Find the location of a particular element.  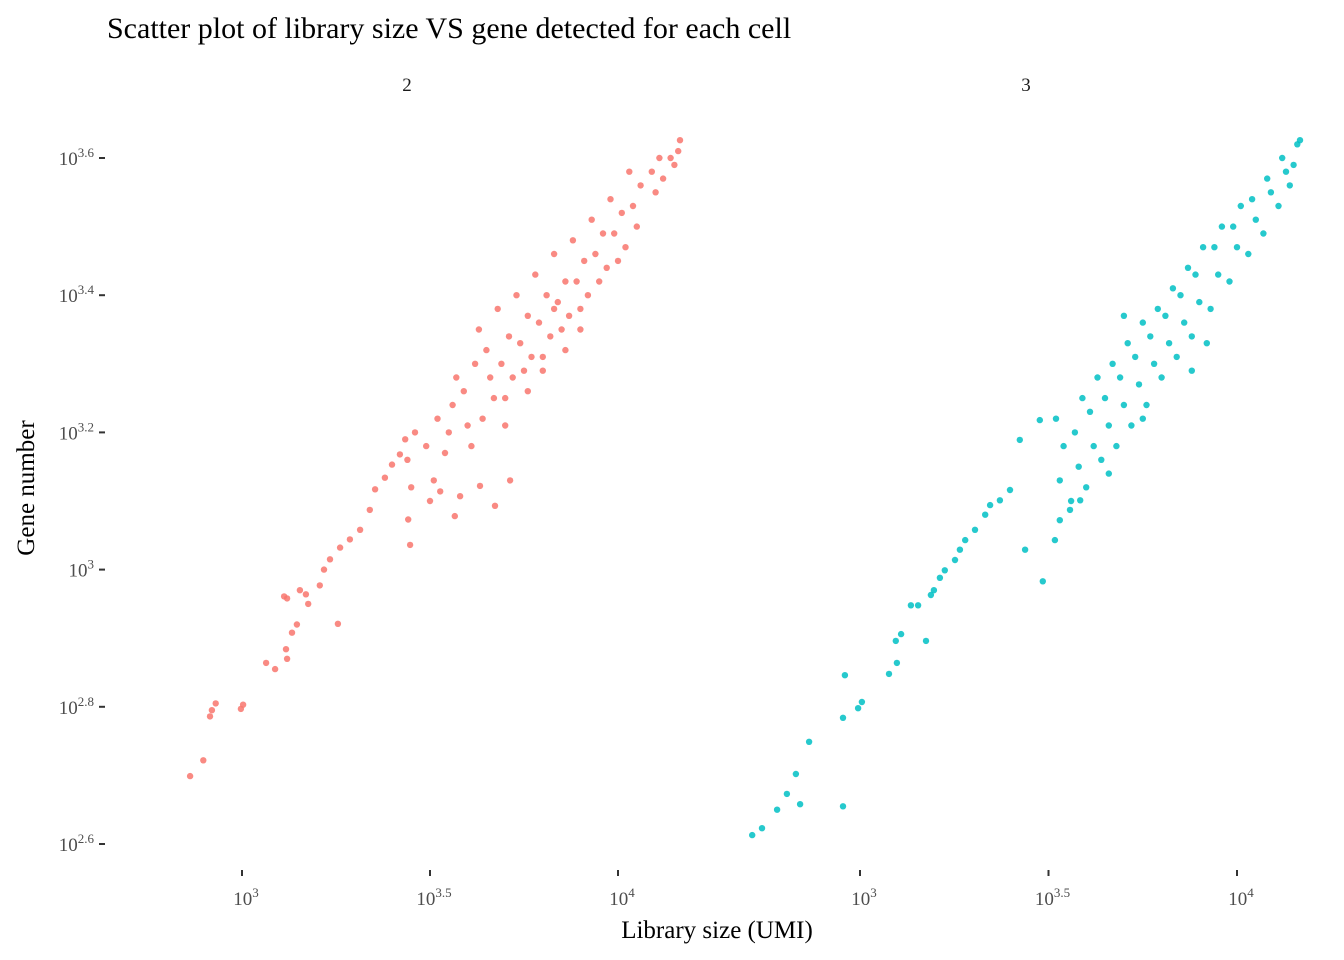

facet-strip-label: 2 is located at coordinates (407, 85).